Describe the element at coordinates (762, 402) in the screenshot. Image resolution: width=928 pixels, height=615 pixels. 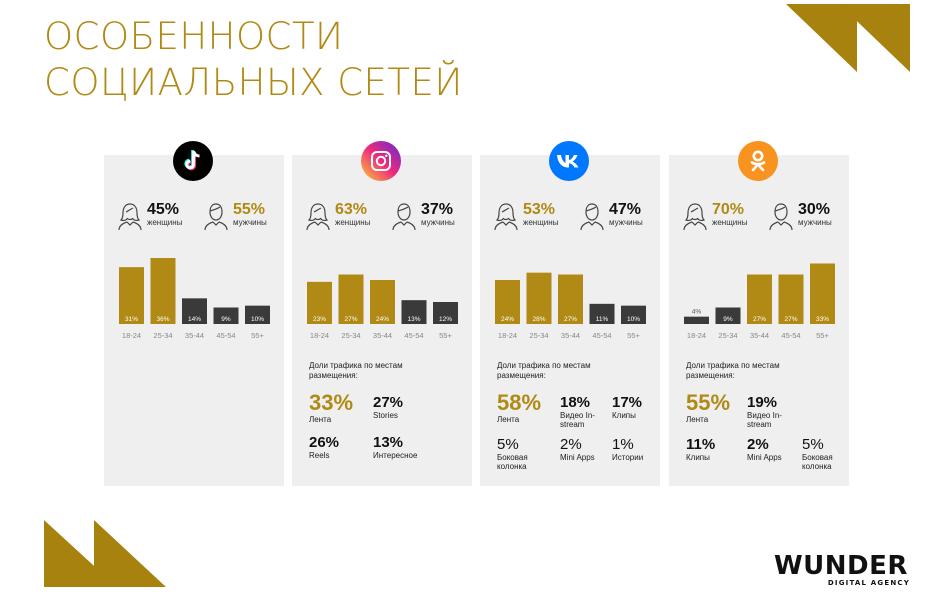
I see `traffic-value: 19%` at that location.